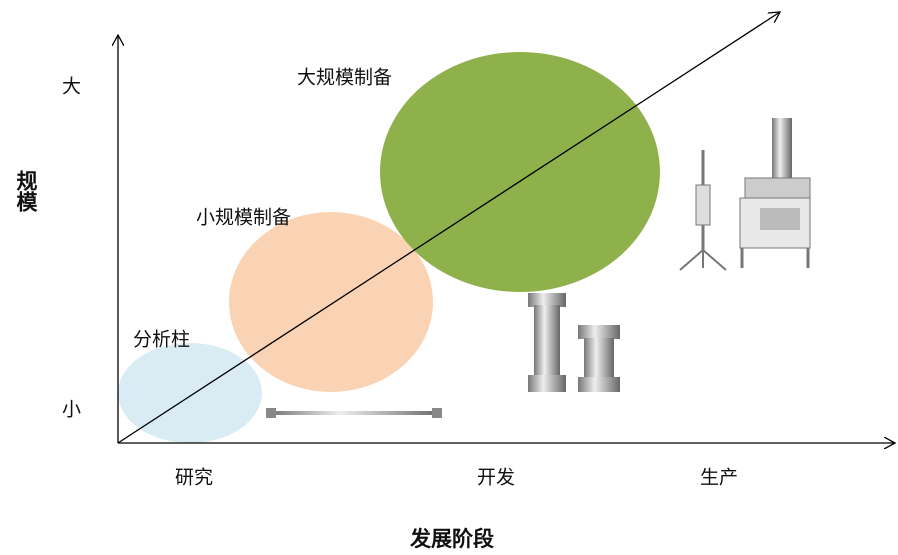  I want to click on stage-label: 生产, so click(719, 478).